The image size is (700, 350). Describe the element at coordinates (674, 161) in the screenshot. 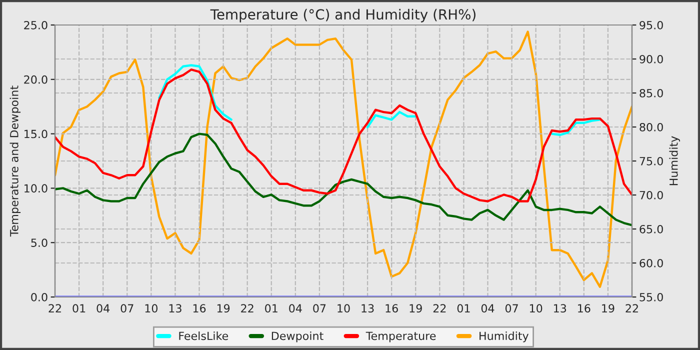

I see `y2-axis-title: Humidity` at that location.